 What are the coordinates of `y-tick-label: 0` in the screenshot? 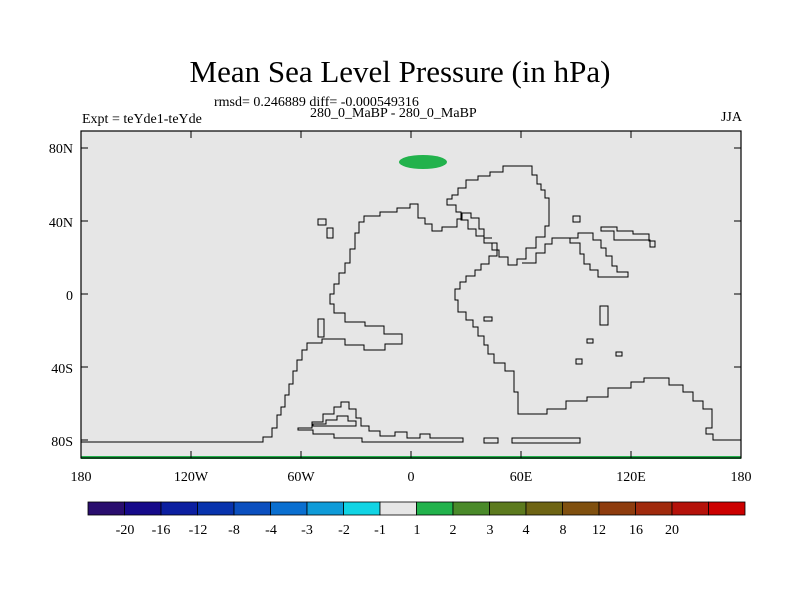 It's located at (69, 296).